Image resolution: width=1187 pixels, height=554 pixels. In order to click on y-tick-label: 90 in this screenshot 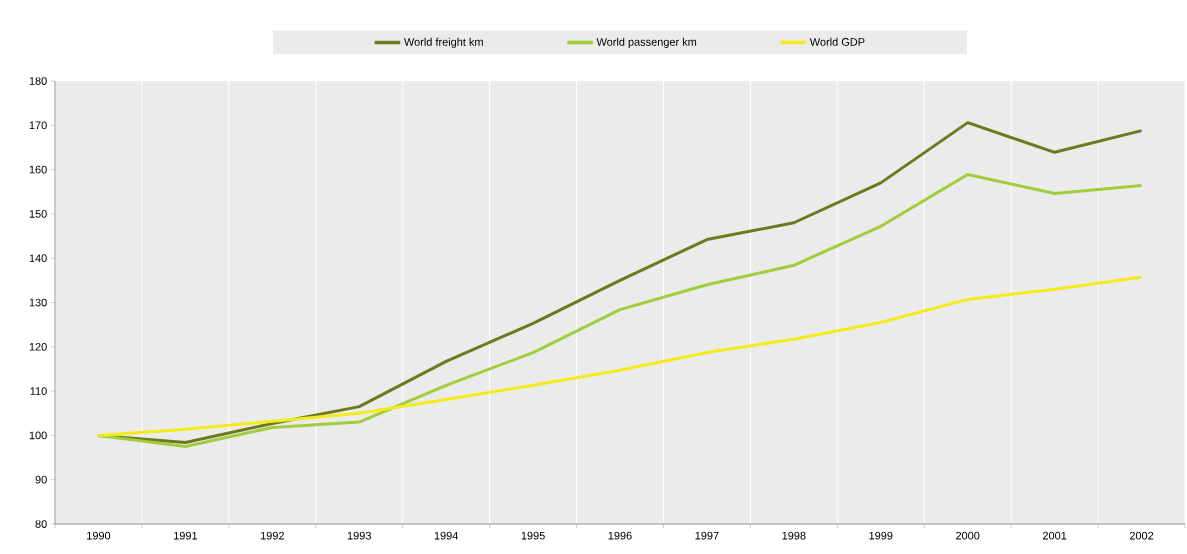, I will do `click(41, 479)`.